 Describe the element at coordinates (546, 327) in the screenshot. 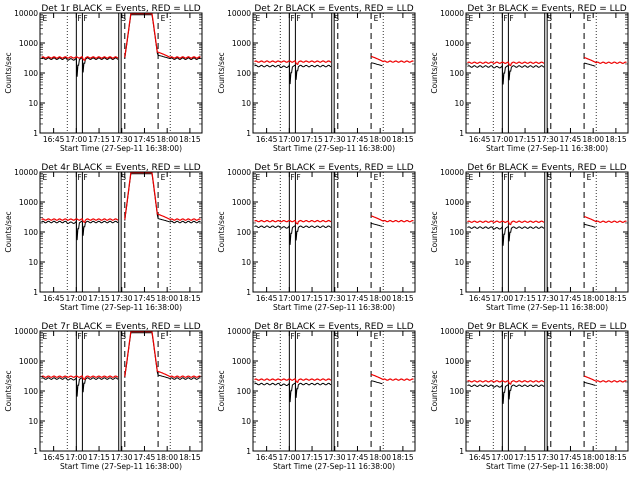

I see `panel-title: Det 9r BLACK = Events, RED = LLD` at that location.